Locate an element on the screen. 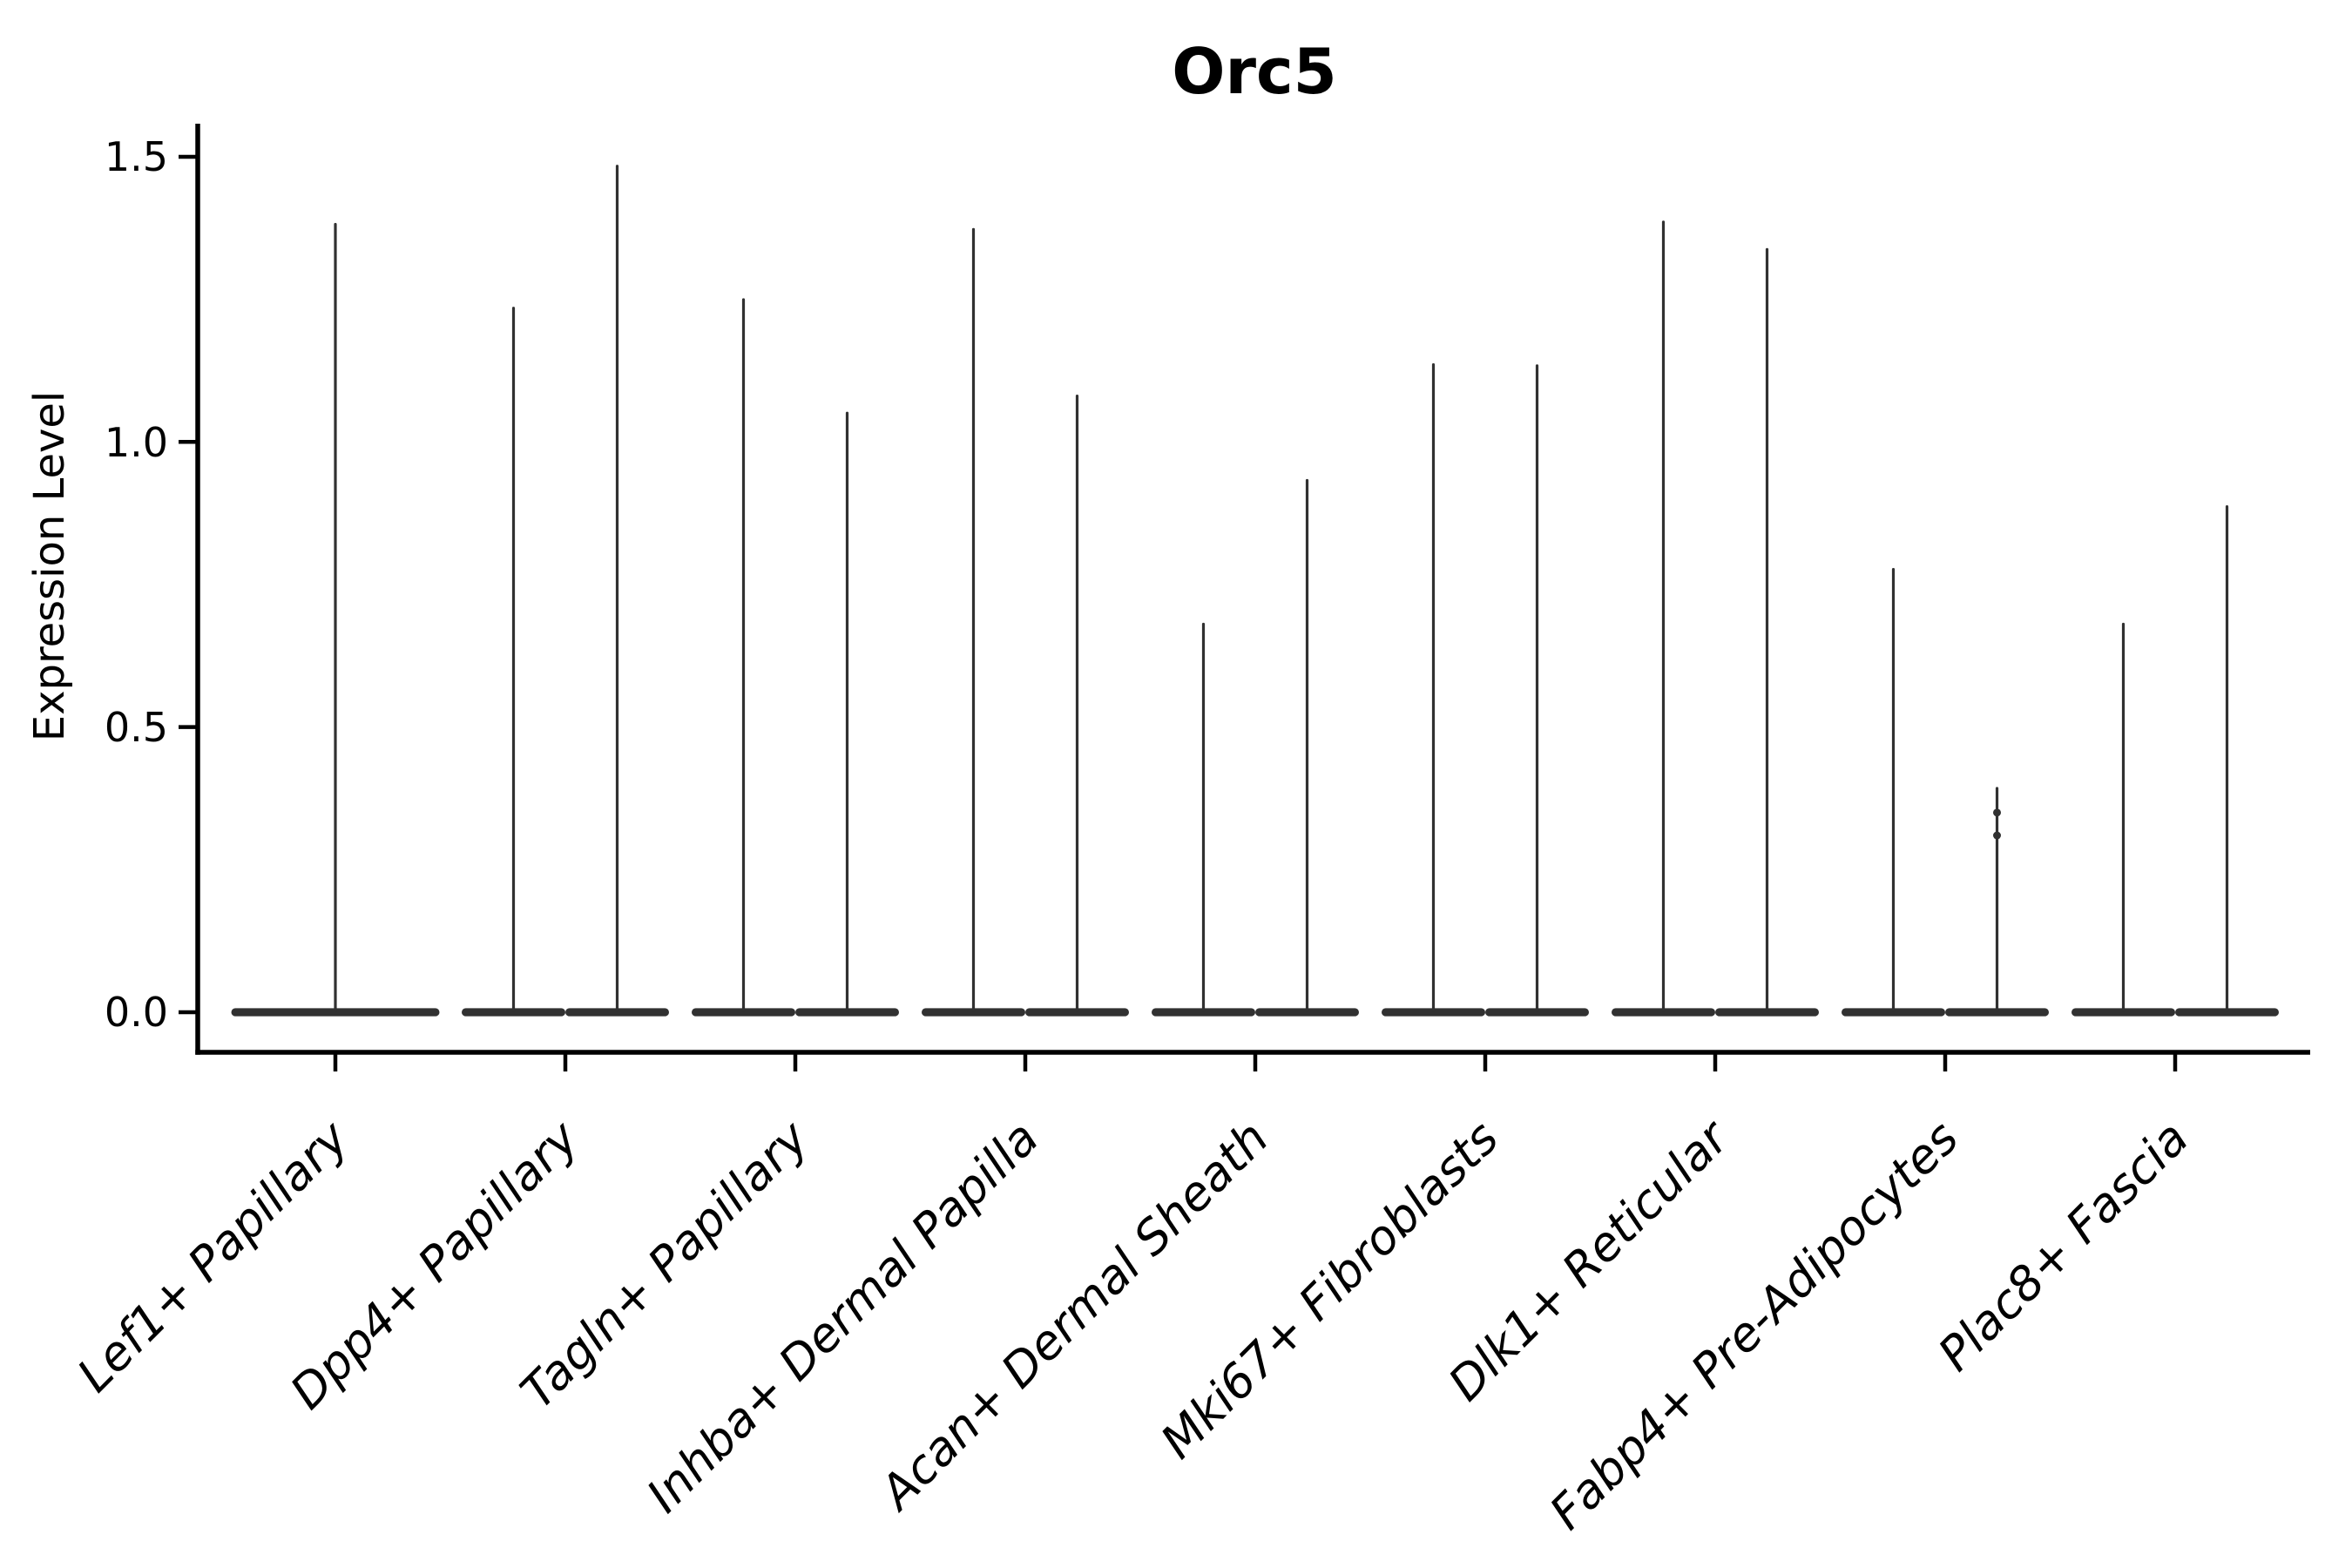 The height and width of the screenshot is (1568, 2352). y-tick-label-0-5: 0.5 is located at coordinates (136, 727).